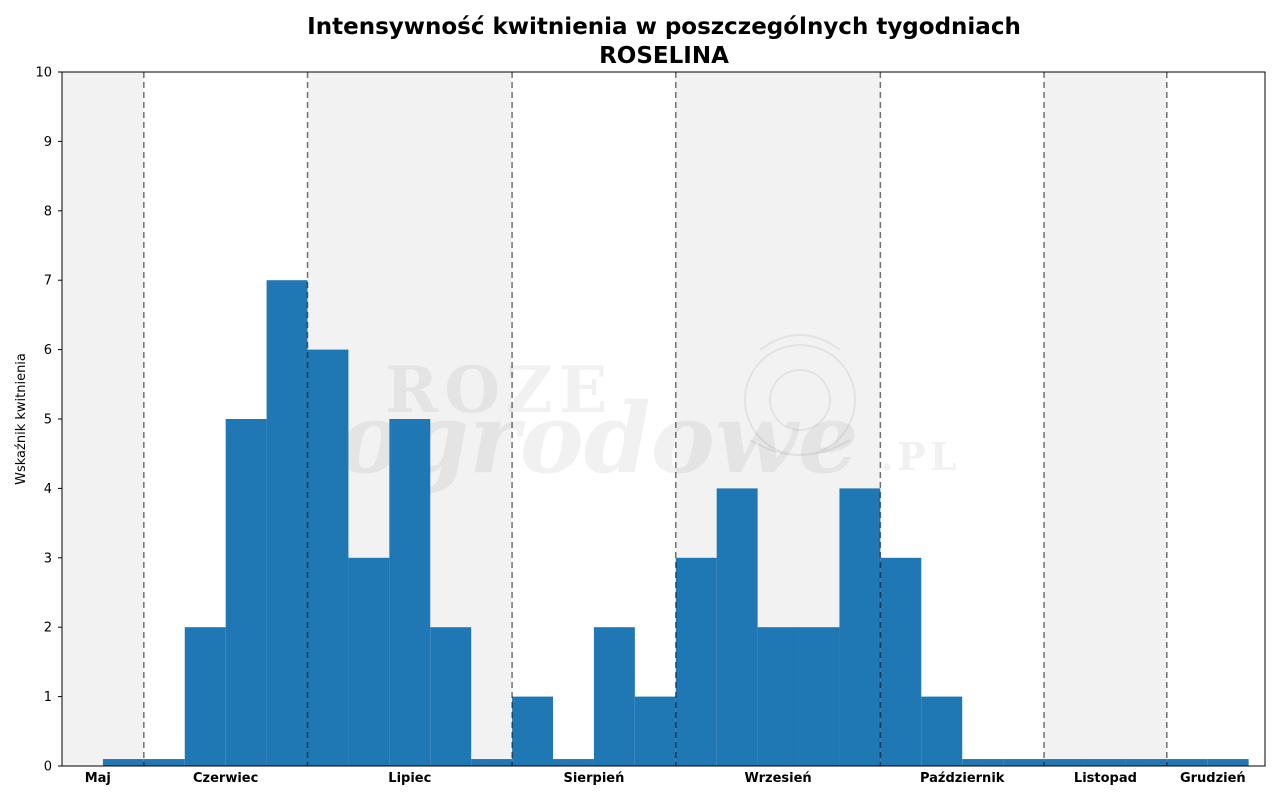  I want to click on y-axis-ticks: 0 1 2 3 4 5 6 7 8 9 10, so click(48, 420).